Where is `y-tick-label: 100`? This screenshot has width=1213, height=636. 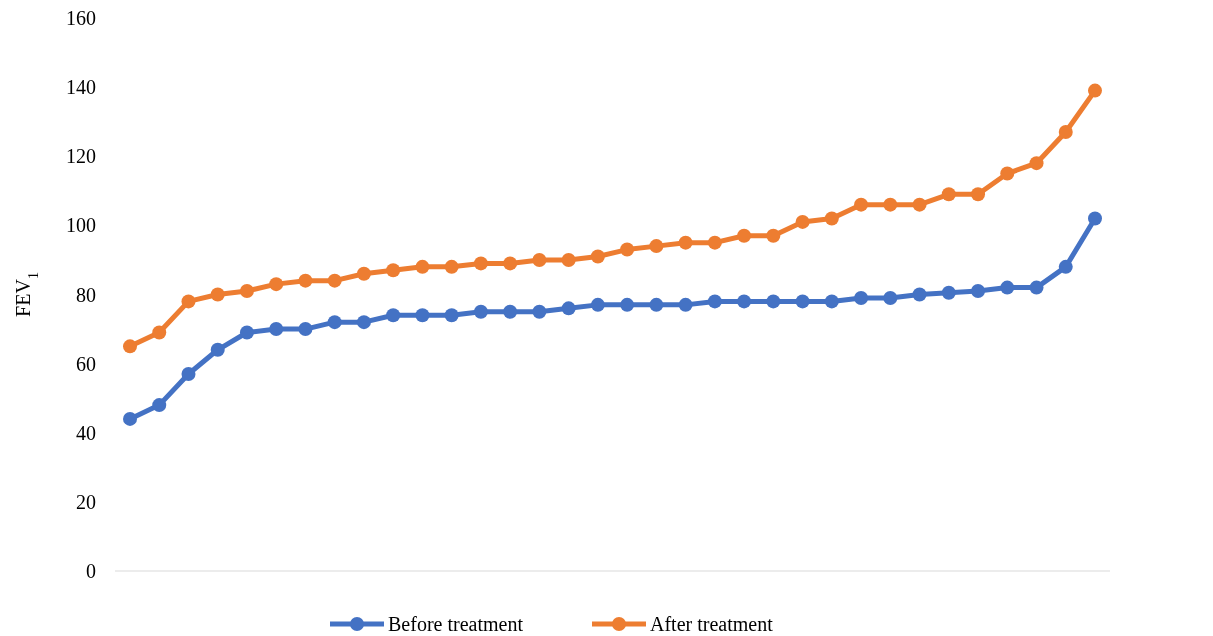 y-tick-label: 100 is located at coordinates (81, 225).